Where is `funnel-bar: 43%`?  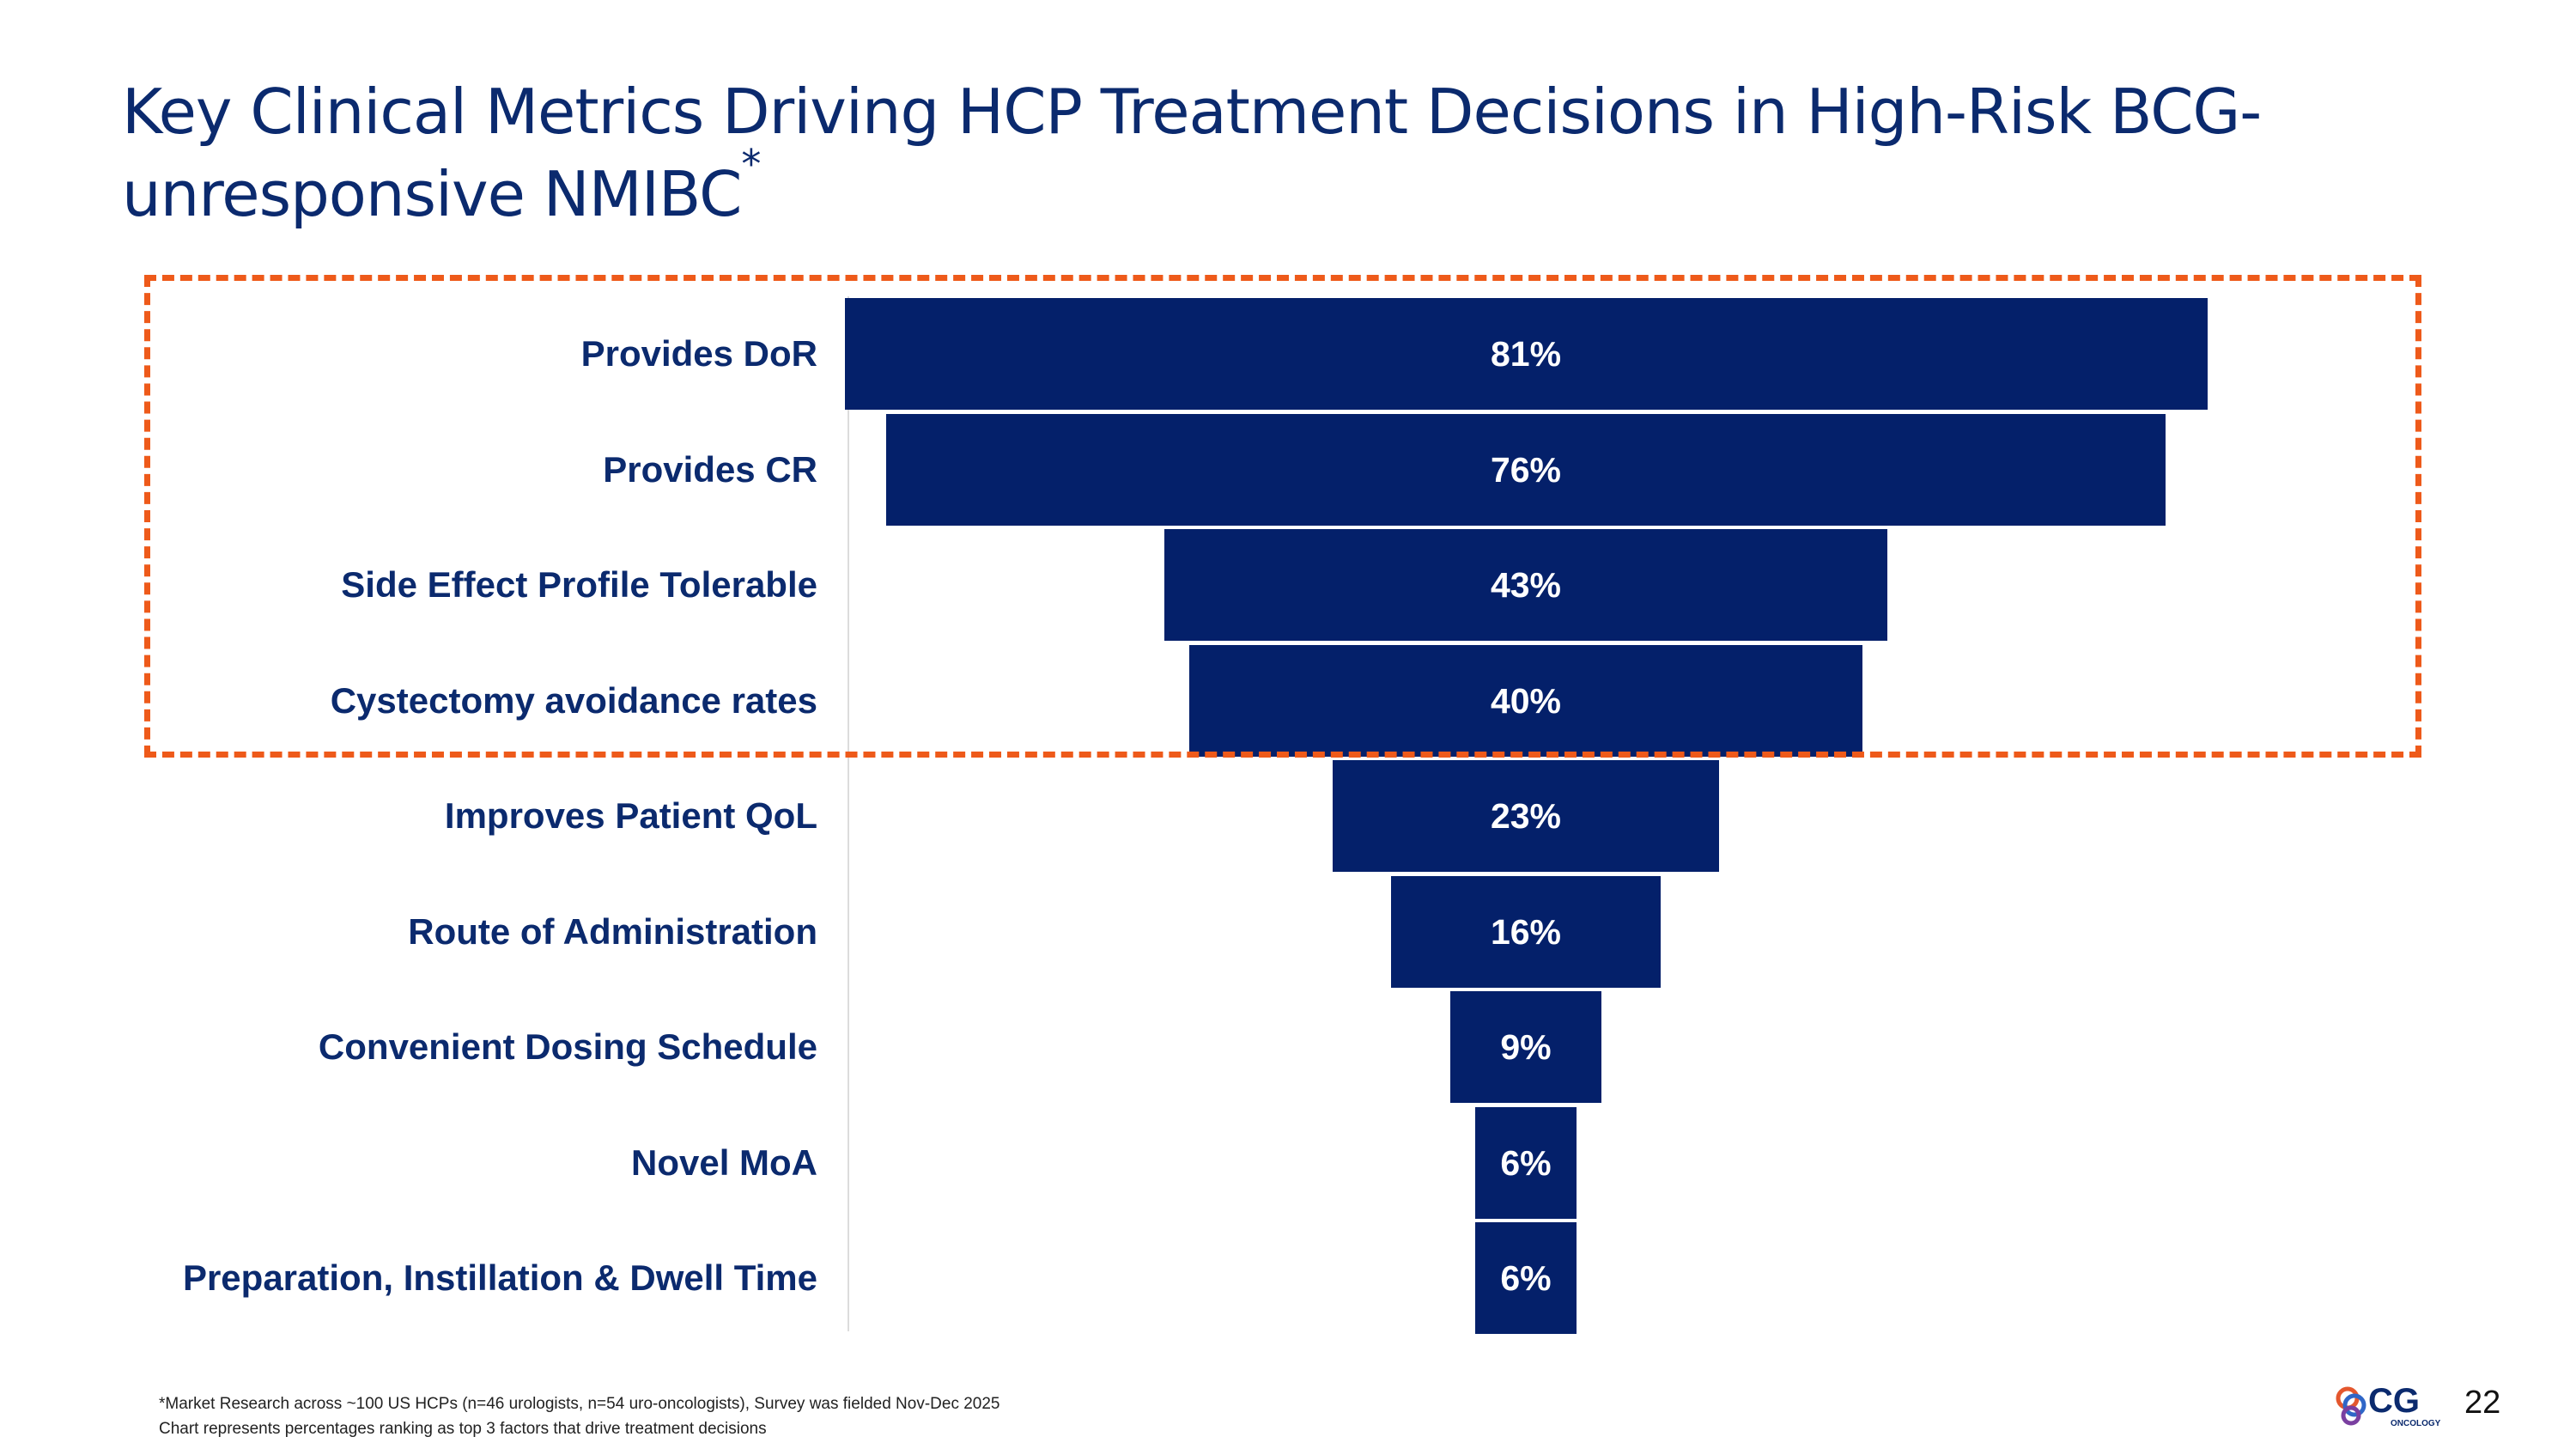 funnel-bar: 43% is located at coordinates (1525, 585).